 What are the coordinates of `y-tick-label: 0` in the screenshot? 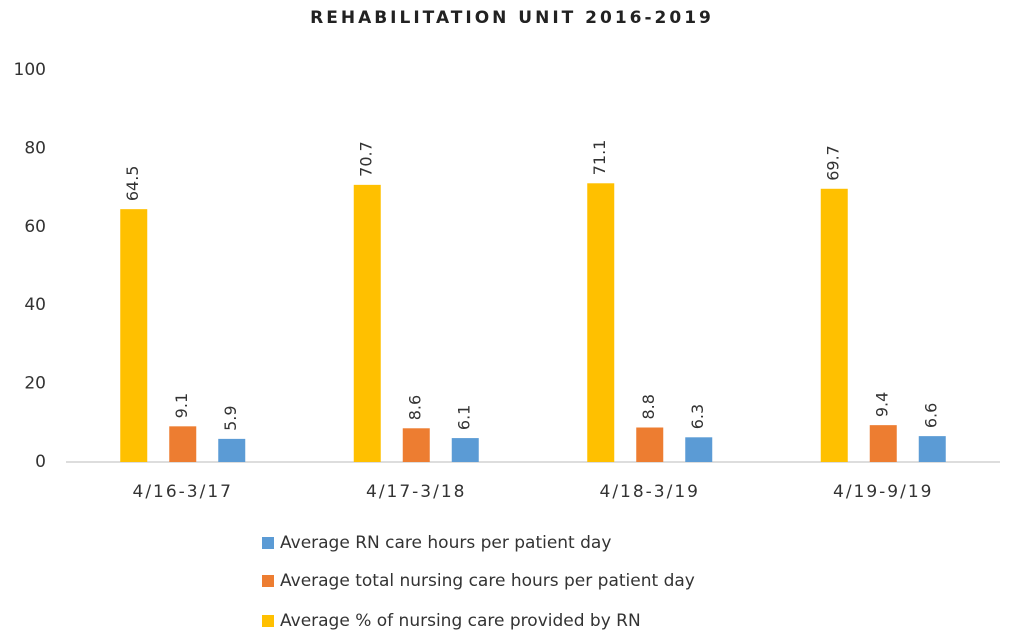 It's located at (40, 462).